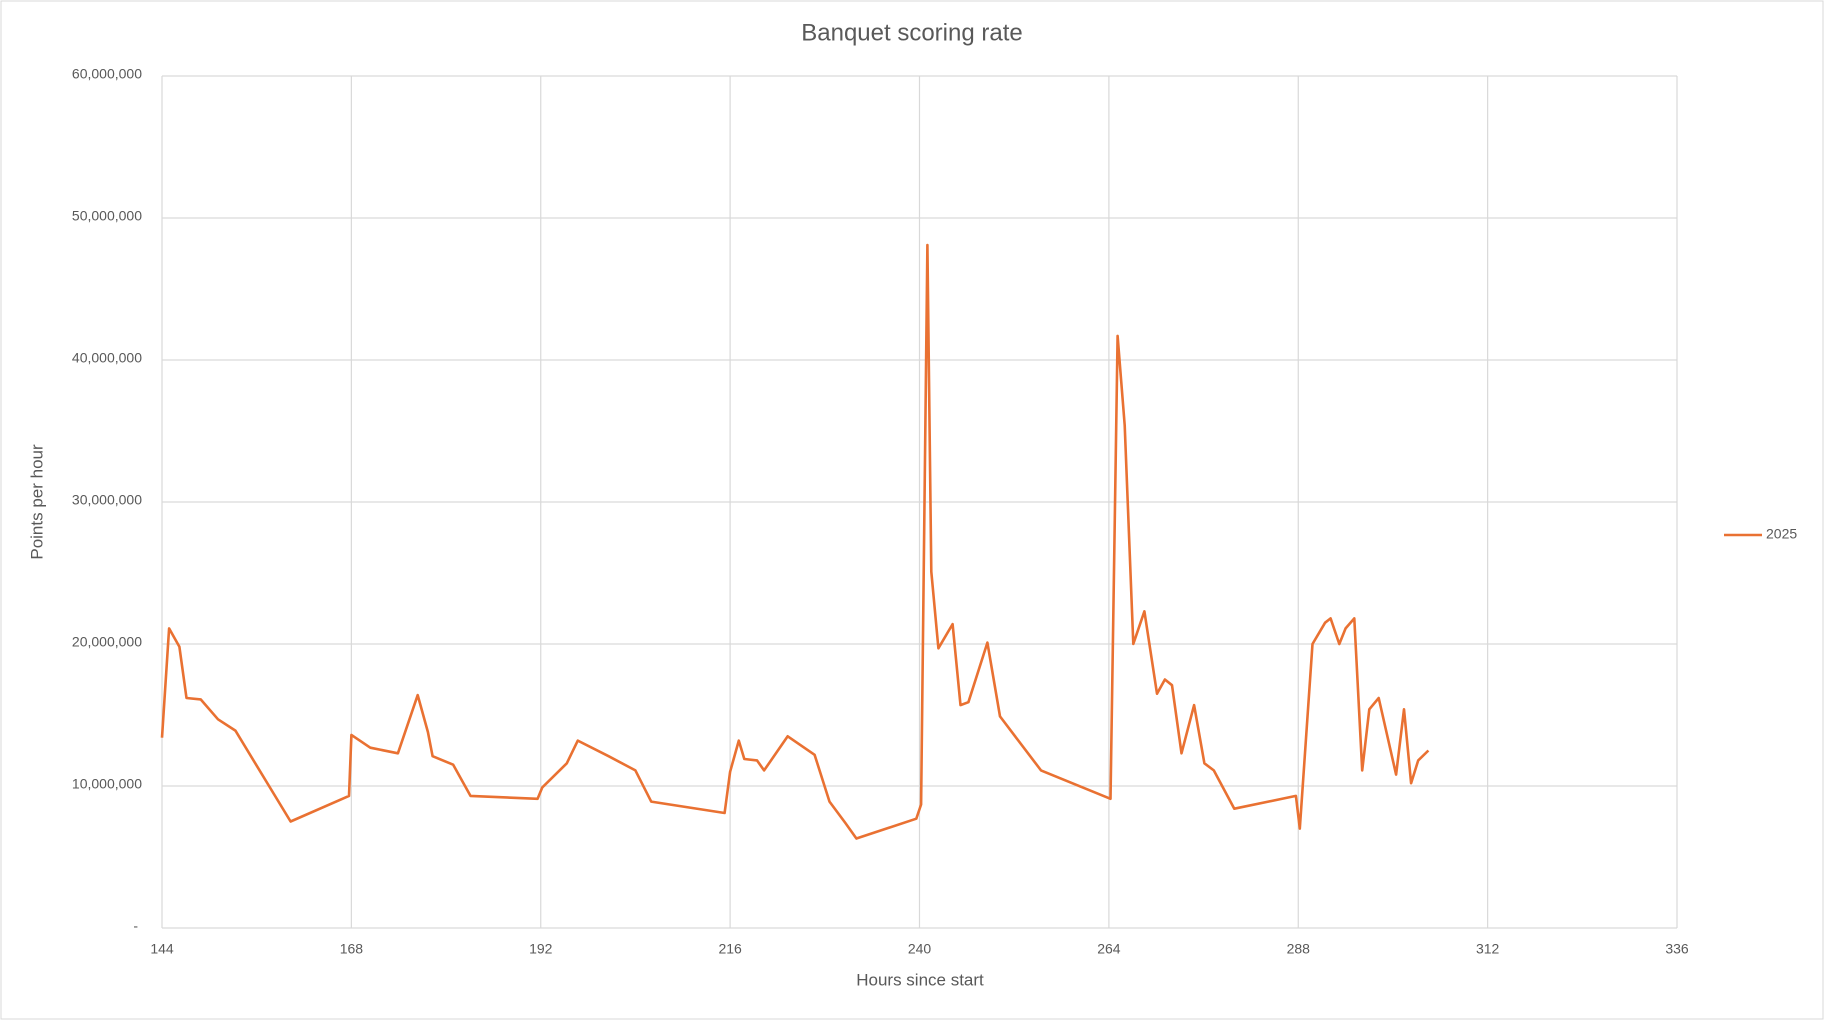  What do you see at coordinates (911, 32) in the screenshot?
I see `chart-title: Banquet scoring rate` at bounding box center [911, 32].